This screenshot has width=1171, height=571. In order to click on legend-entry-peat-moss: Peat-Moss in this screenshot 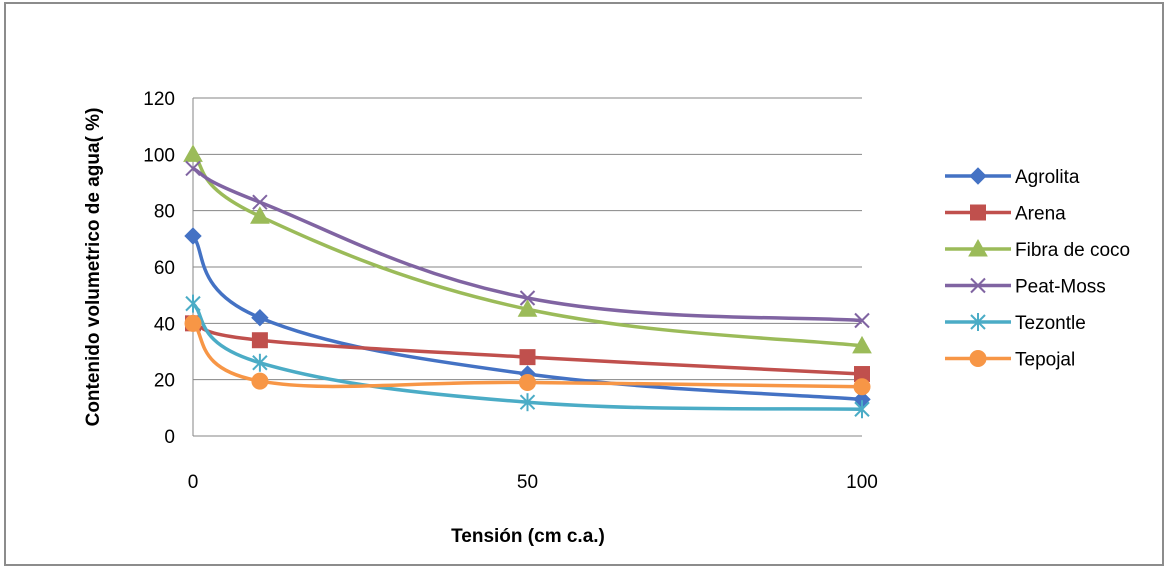, I will do `click(1025, 287)`.